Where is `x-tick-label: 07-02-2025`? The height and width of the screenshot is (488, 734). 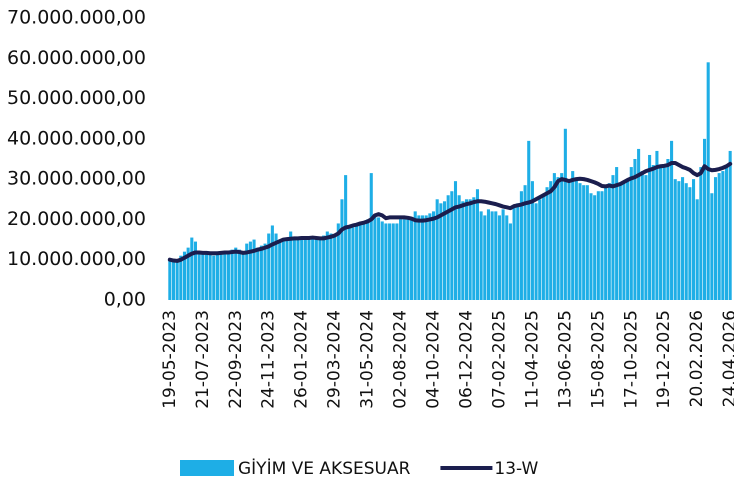 x-tick-label: 07-02-2025 is located at coordinates (499, 359).